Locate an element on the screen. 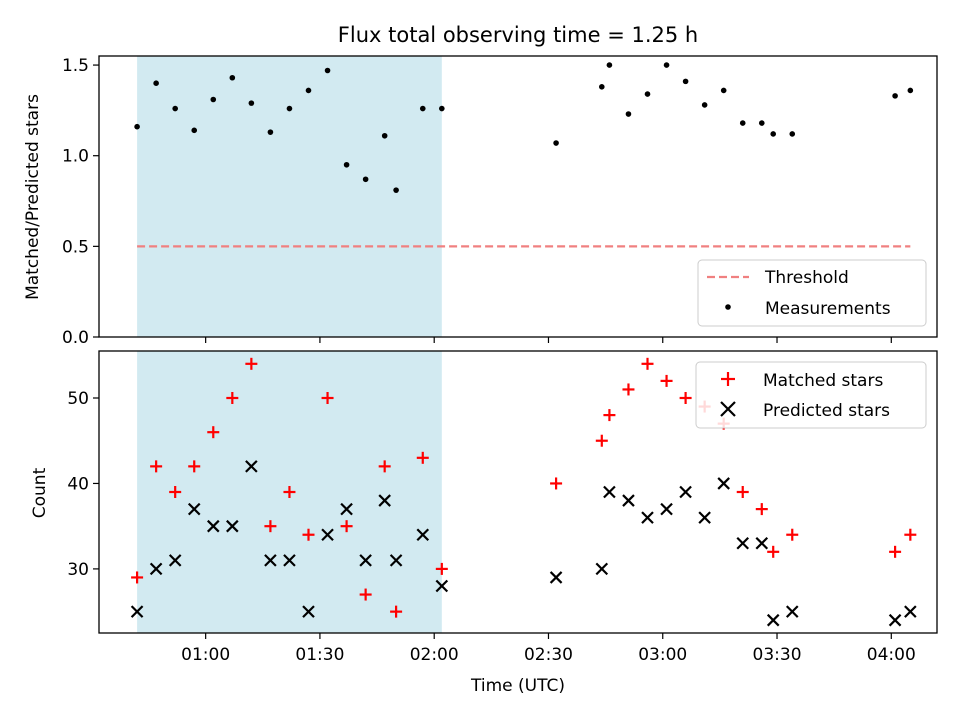 The width and height of the screenshot is (960, 720). x-tick-label: 04:00 is located at coordinates (891, 655).